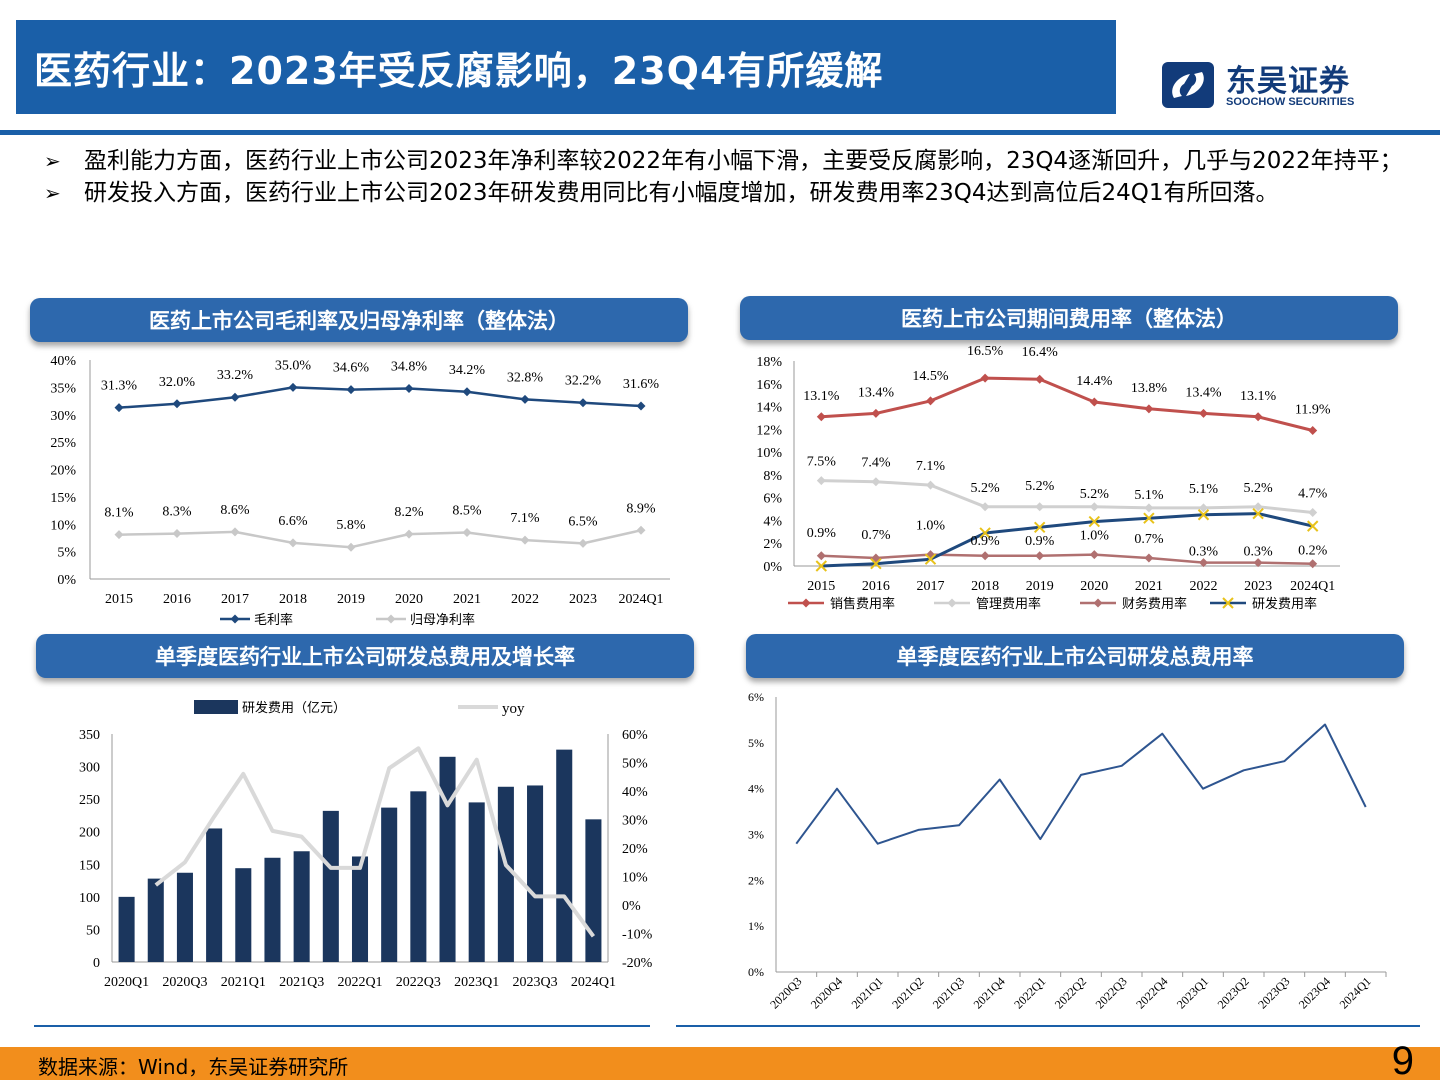  I want to click on data-label-finance: 0.2%, so click(1313, 551).